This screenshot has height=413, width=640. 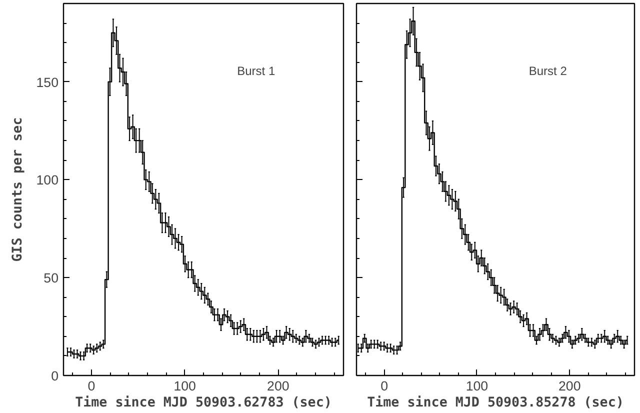 I want to click on x-axis-title: Time since MJD 50903.85278 (sec), so click(x=495, y=403).